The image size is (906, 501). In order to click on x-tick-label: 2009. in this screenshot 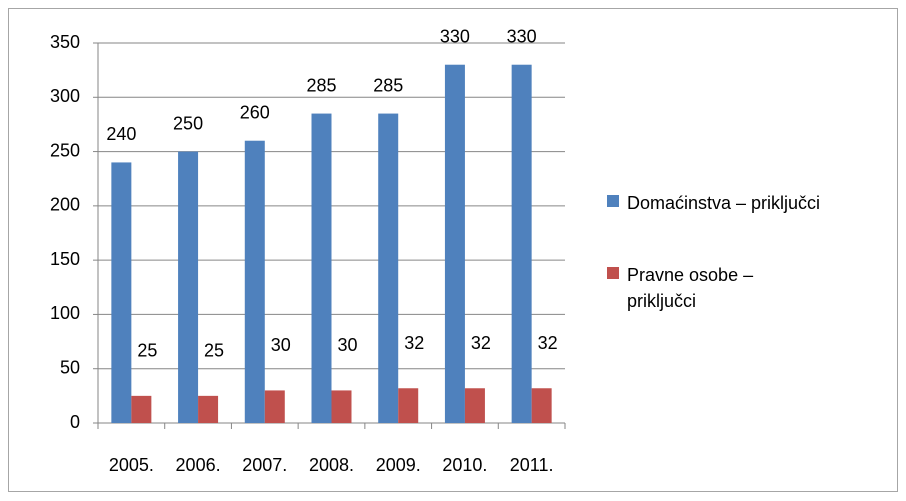, I will do `click(398, 465)`.